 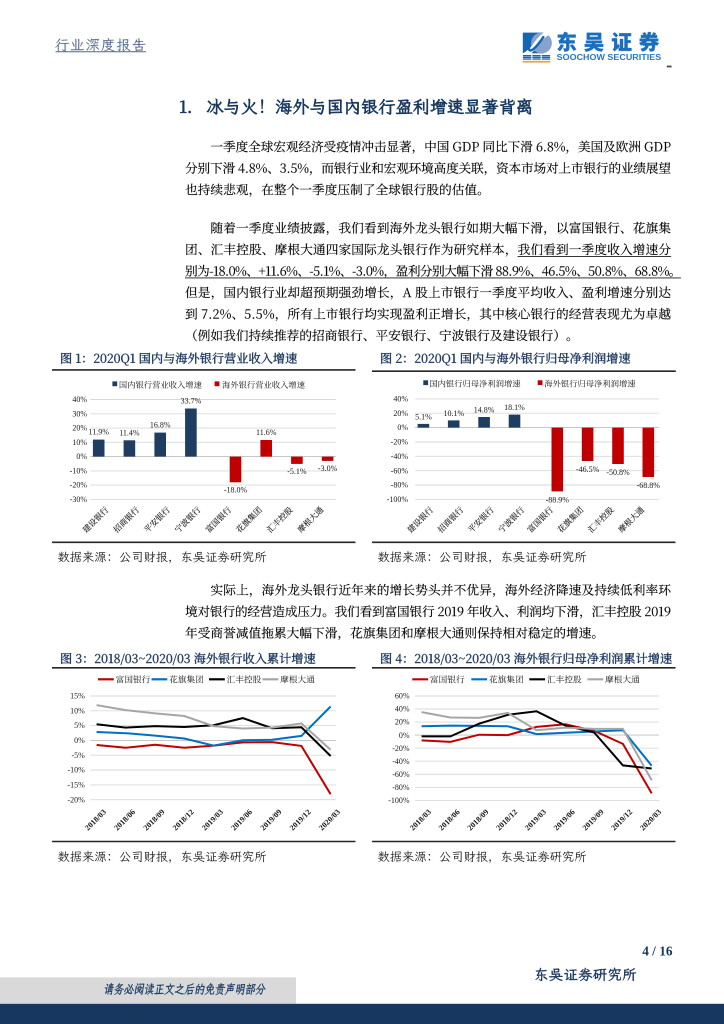 I want to click on svg-text: 33.7%, so click(x=191, y=401).